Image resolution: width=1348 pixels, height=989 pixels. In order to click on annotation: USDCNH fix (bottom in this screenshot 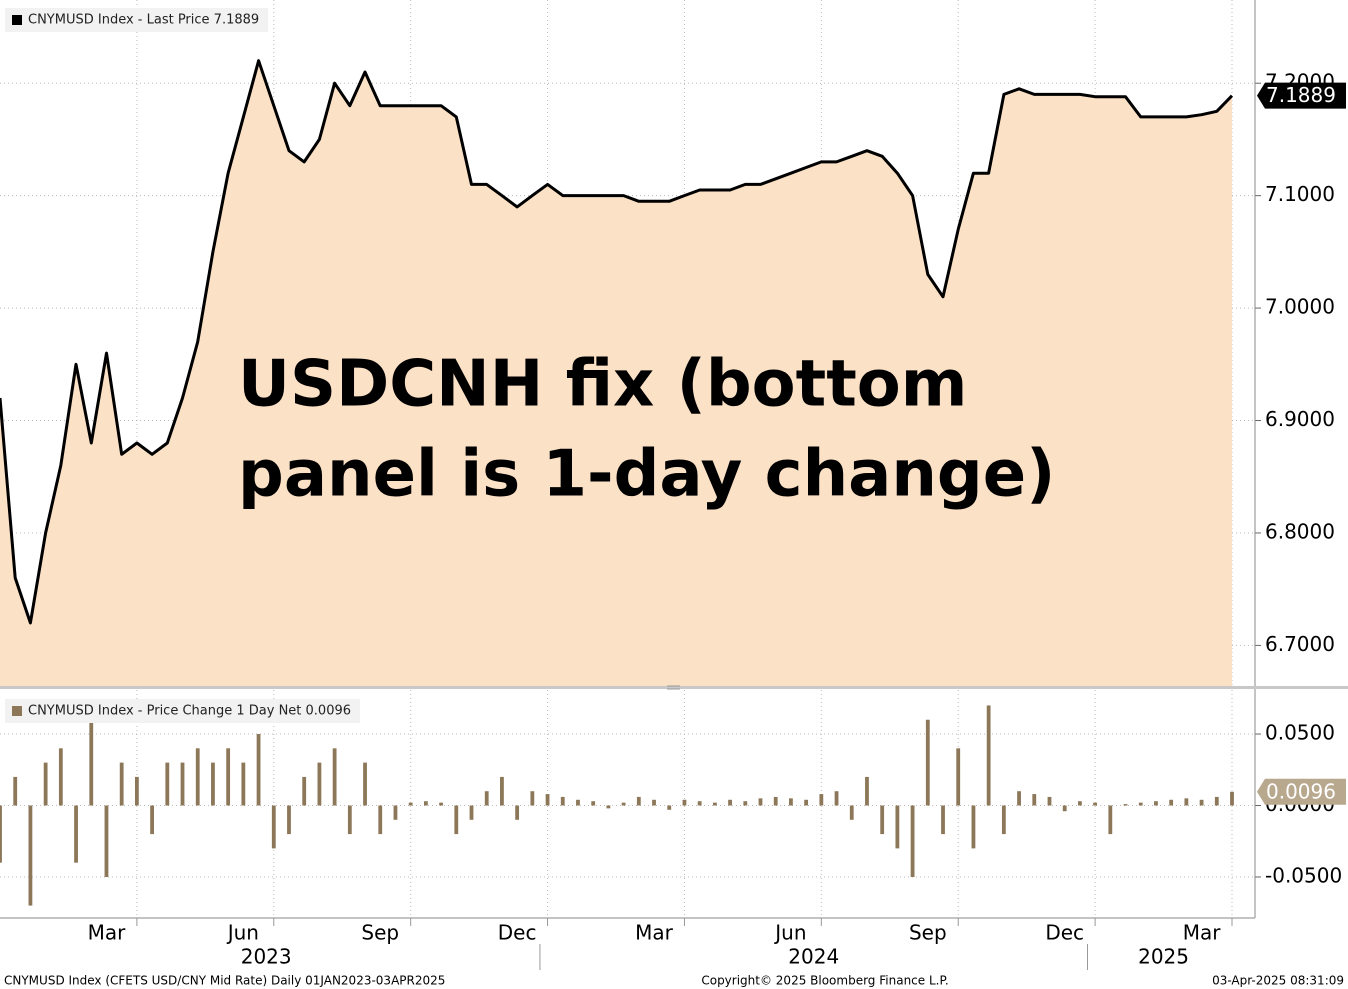, I will do `click(602, 385)`.